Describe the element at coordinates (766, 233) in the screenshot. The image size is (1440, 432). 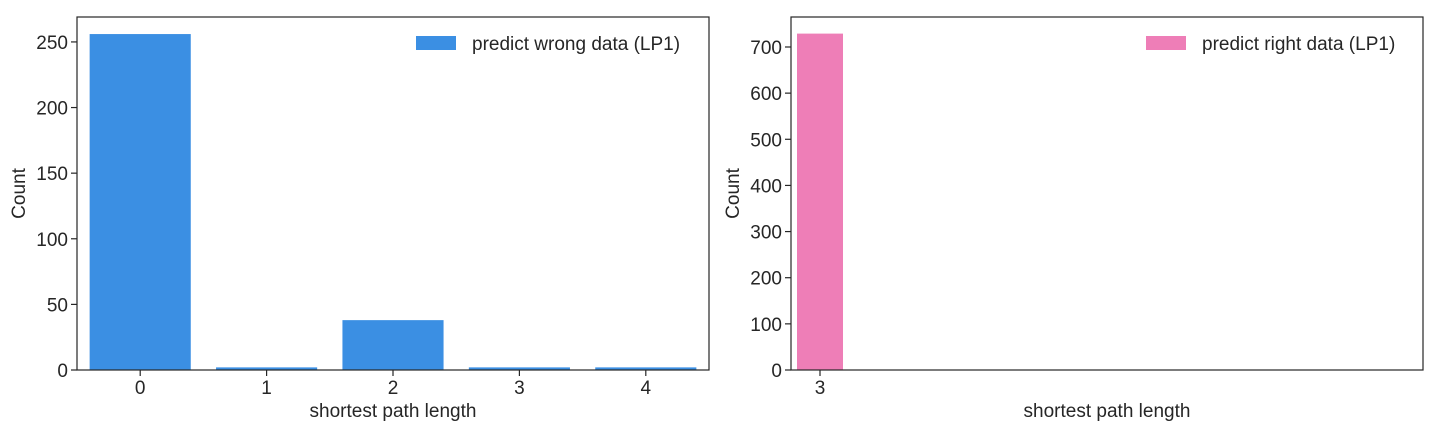
I see `y-tick-label: 300` at that location.